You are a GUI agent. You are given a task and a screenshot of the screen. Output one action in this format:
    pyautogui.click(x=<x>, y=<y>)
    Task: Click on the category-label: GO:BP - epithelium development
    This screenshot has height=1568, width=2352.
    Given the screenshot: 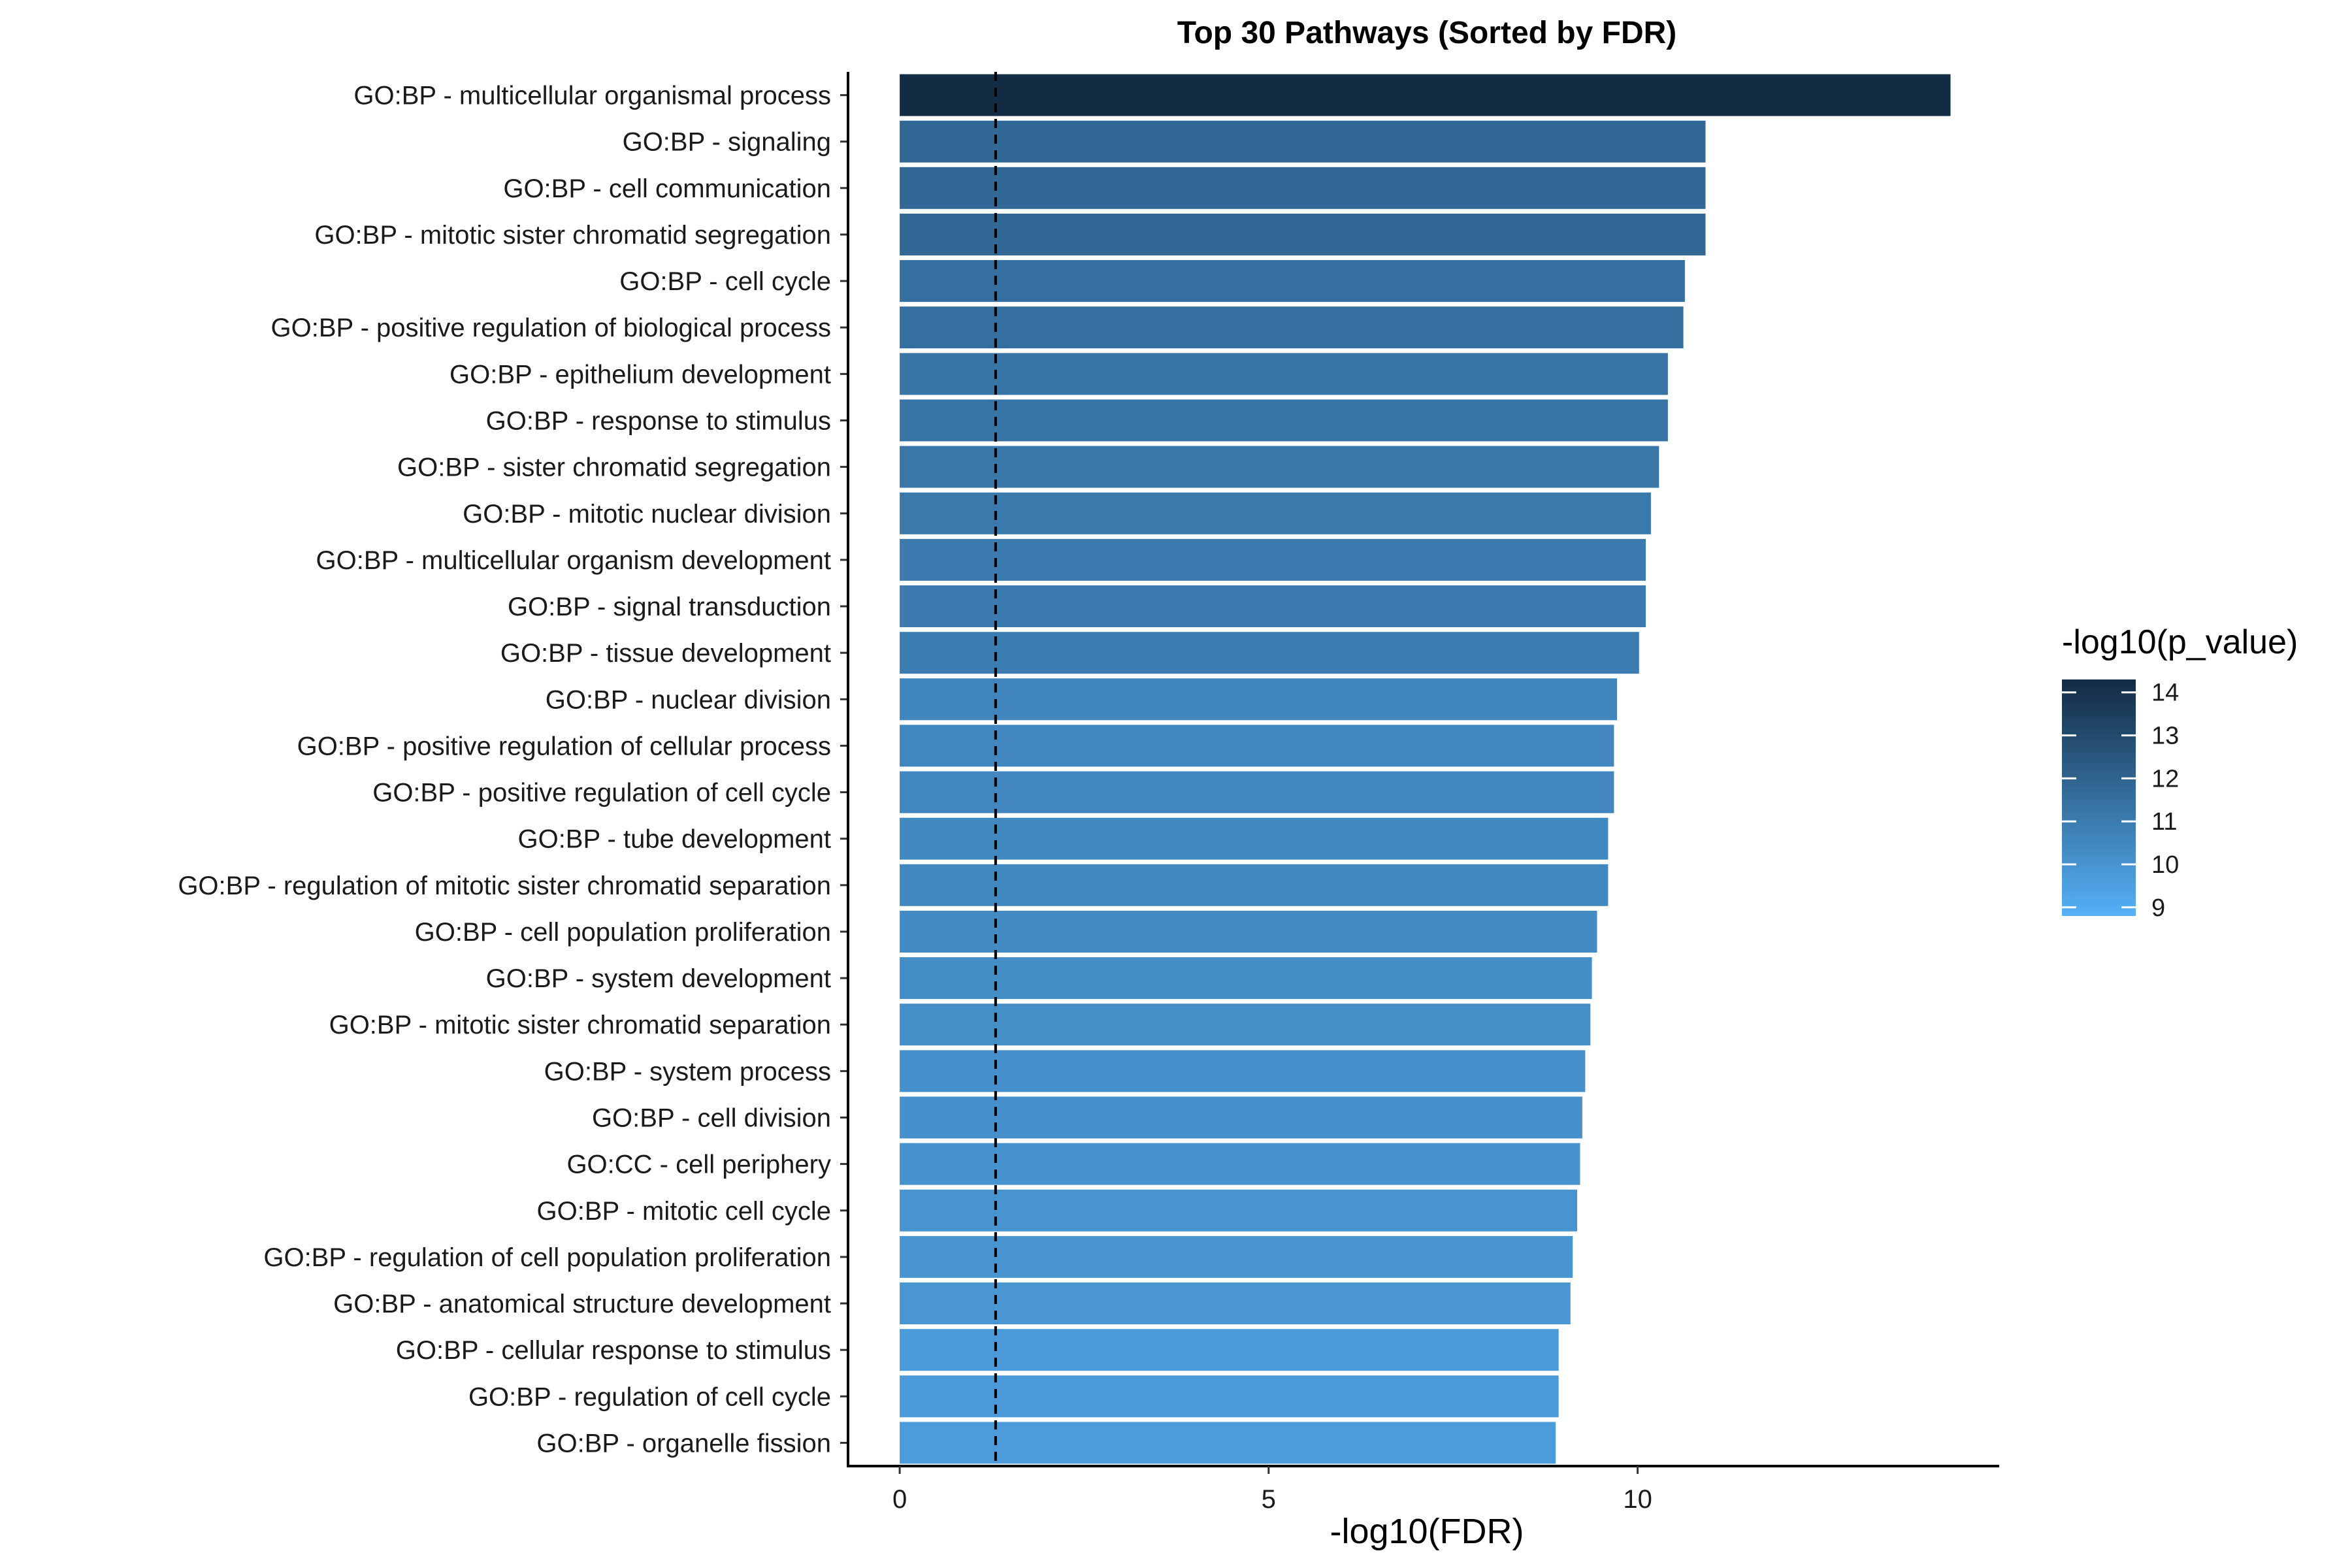 What is the action you would take?
    pyautogui.click(x=640, y=374)
    